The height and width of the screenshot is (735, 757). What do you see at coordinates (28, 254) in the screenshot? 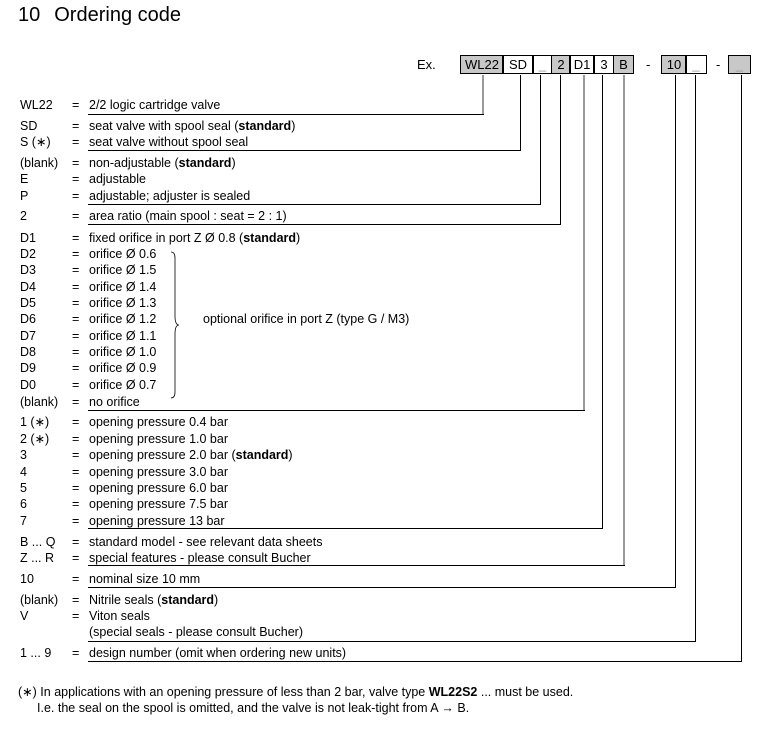
I see `code-value: D2` at bounding box center [28, 254].